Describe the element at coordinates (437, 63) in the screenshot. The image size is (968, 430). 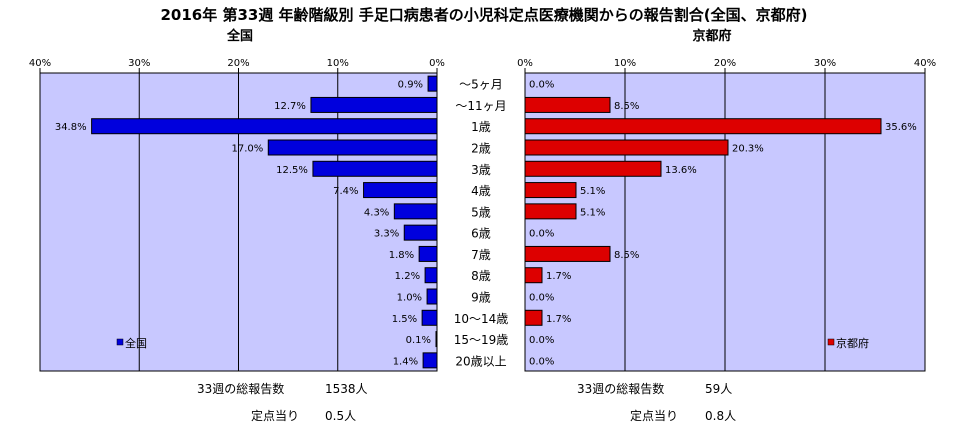
I see `national-tick-label: 0%` at that location.